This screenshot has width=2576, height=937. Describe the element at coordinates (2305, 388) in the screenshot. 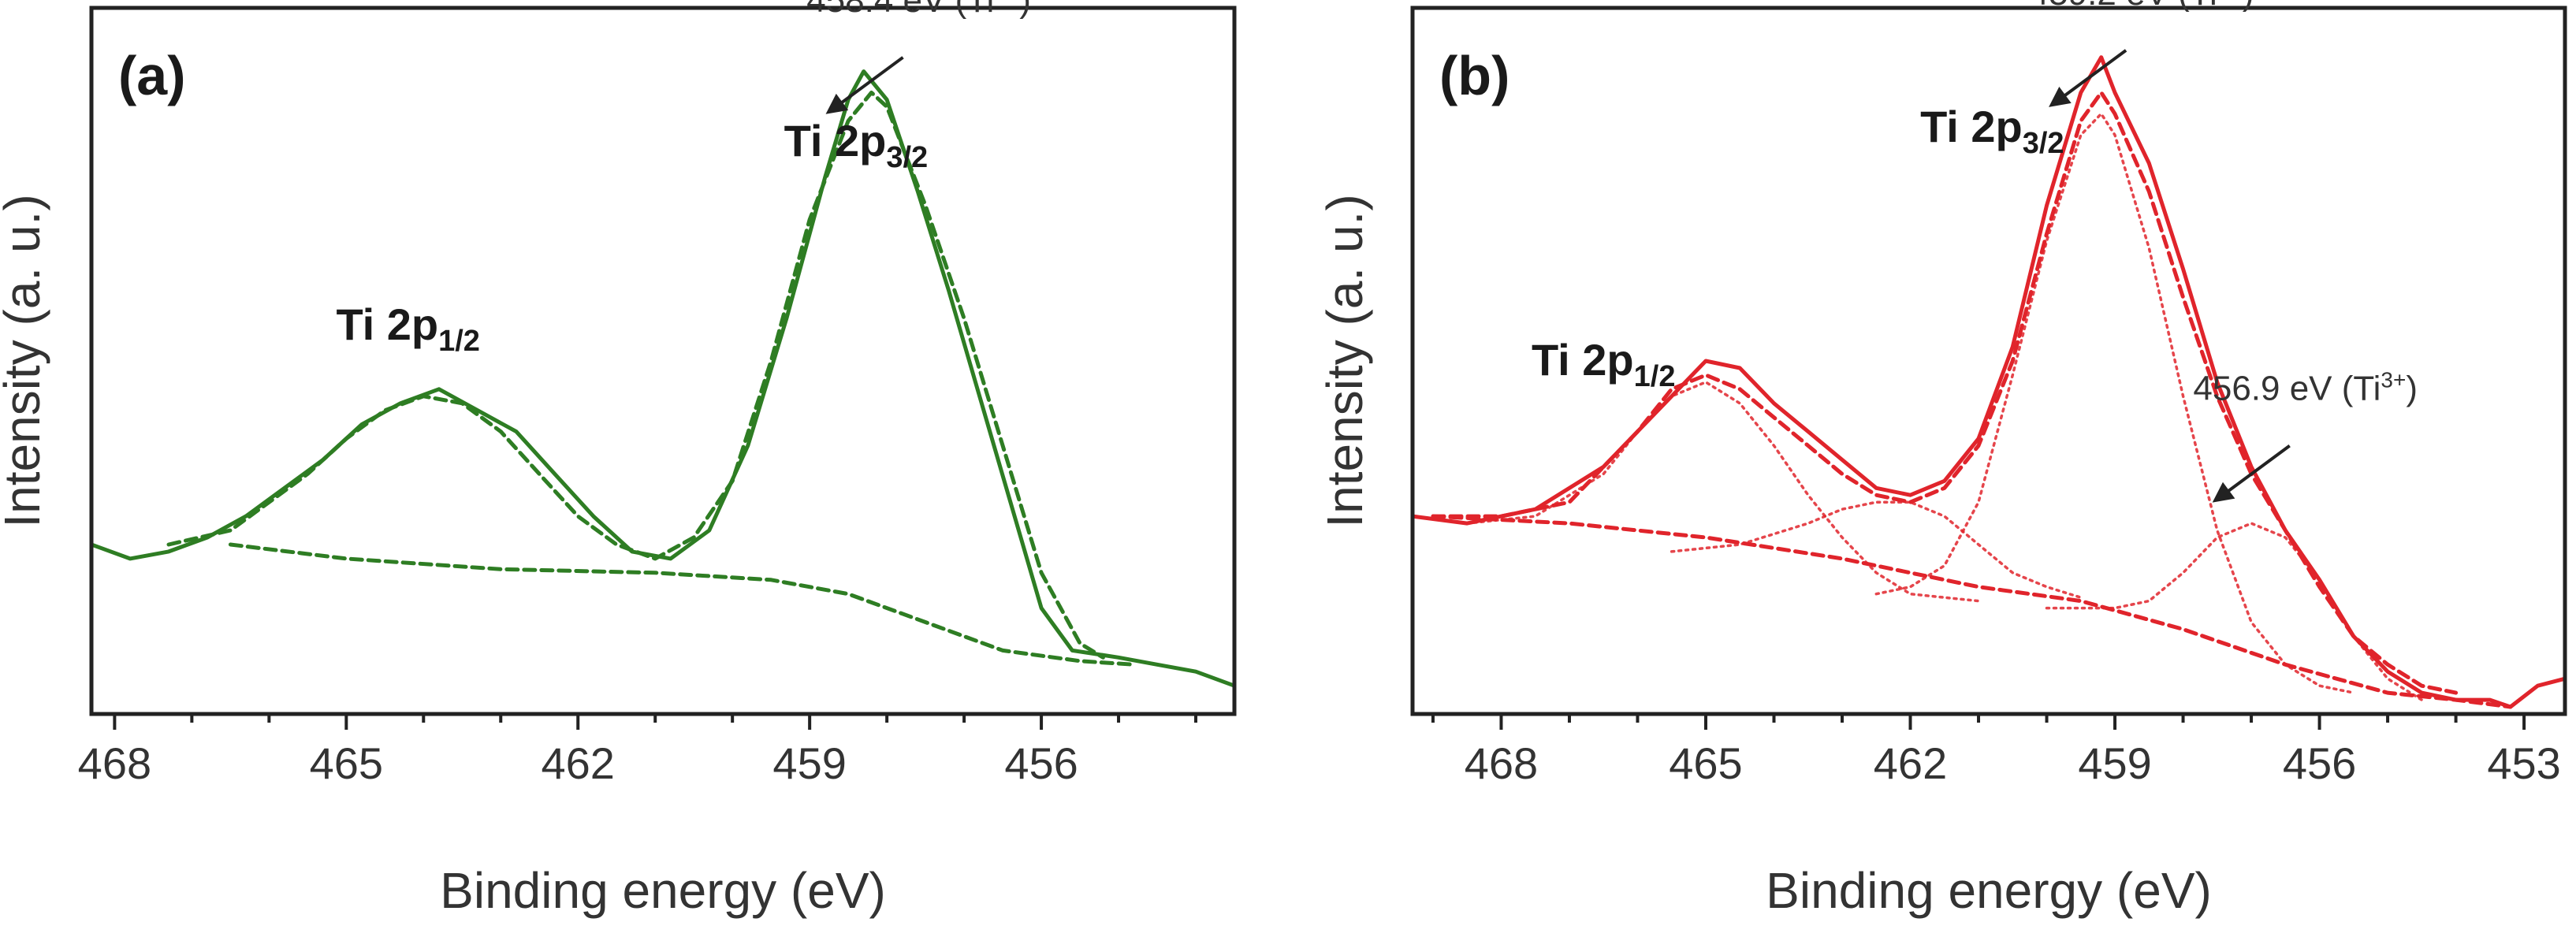

I see `peak-annotation: 456.9 eV (Ti3+)` at that location.